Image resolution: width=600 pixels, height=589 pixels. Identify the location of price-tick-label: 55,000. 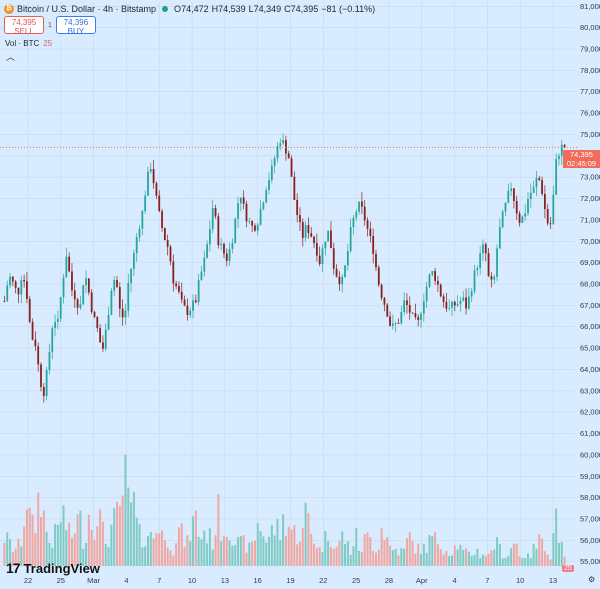
(590, 561).